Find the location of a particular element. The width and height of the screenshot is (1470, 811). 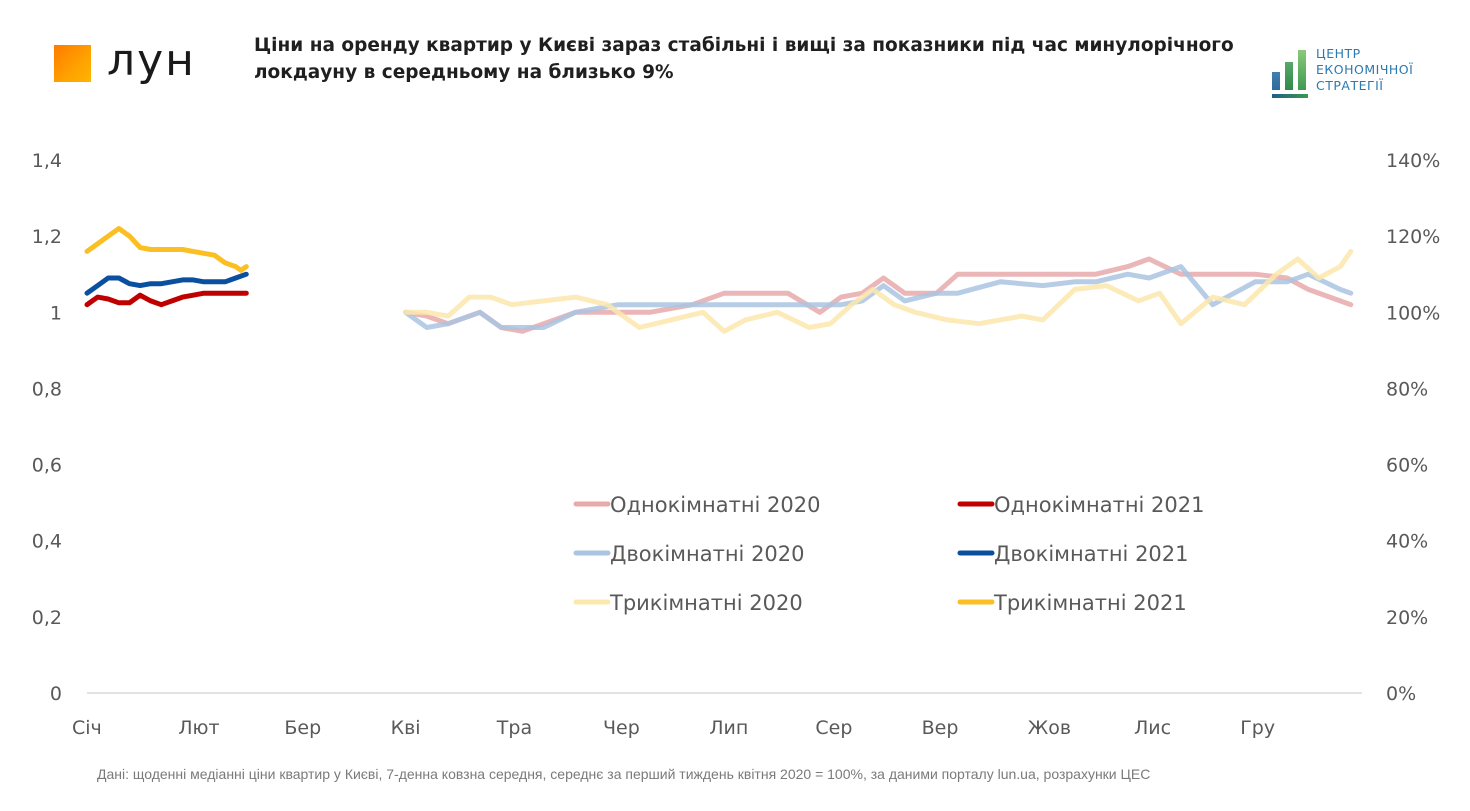

y-tick-label: 1 is located at coordinates (56, 313).